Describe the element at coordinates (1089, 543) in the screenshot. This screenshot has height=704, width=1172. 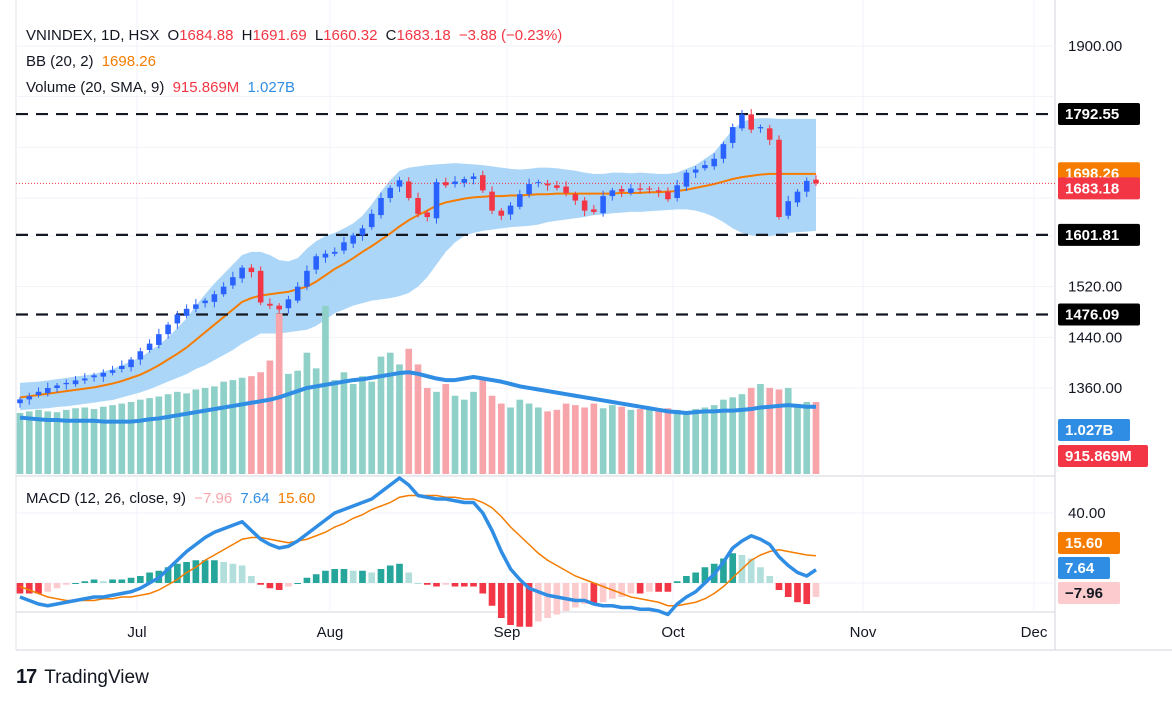
I see `macd-signal-badge-bg` at that location.